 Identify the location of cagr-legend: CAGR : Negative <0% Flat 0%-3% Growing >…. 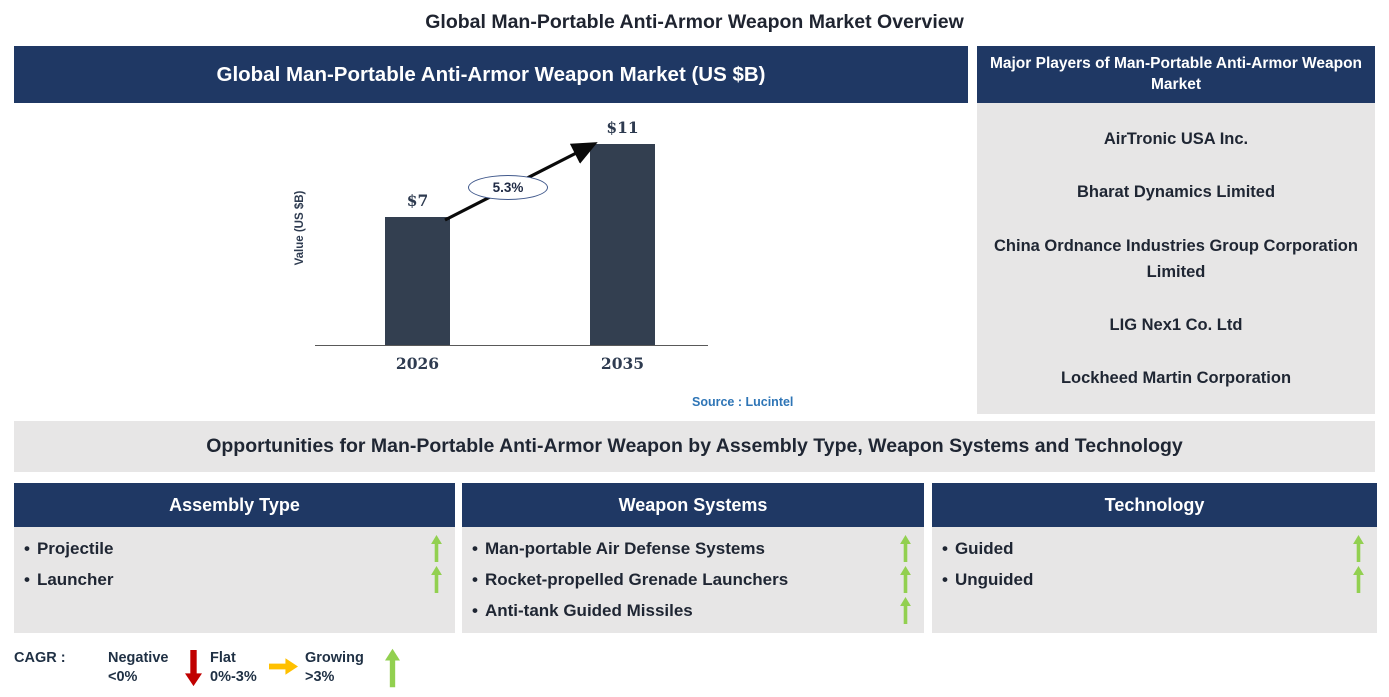
(234, 670).